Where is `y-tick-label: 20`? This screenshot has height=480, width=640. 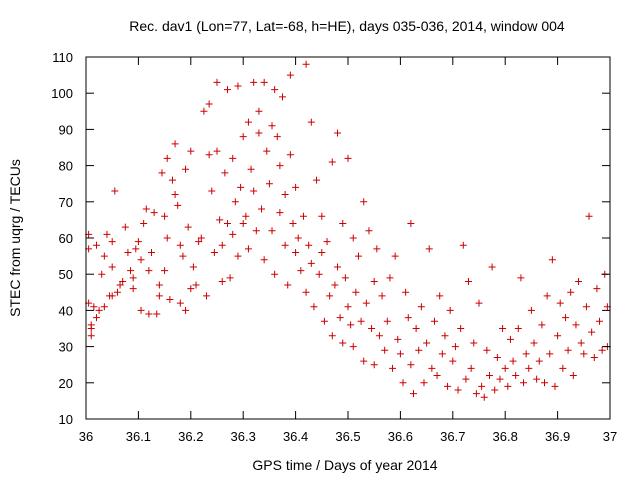 y-tick-label: 20 is located at coordinates (66, 383).